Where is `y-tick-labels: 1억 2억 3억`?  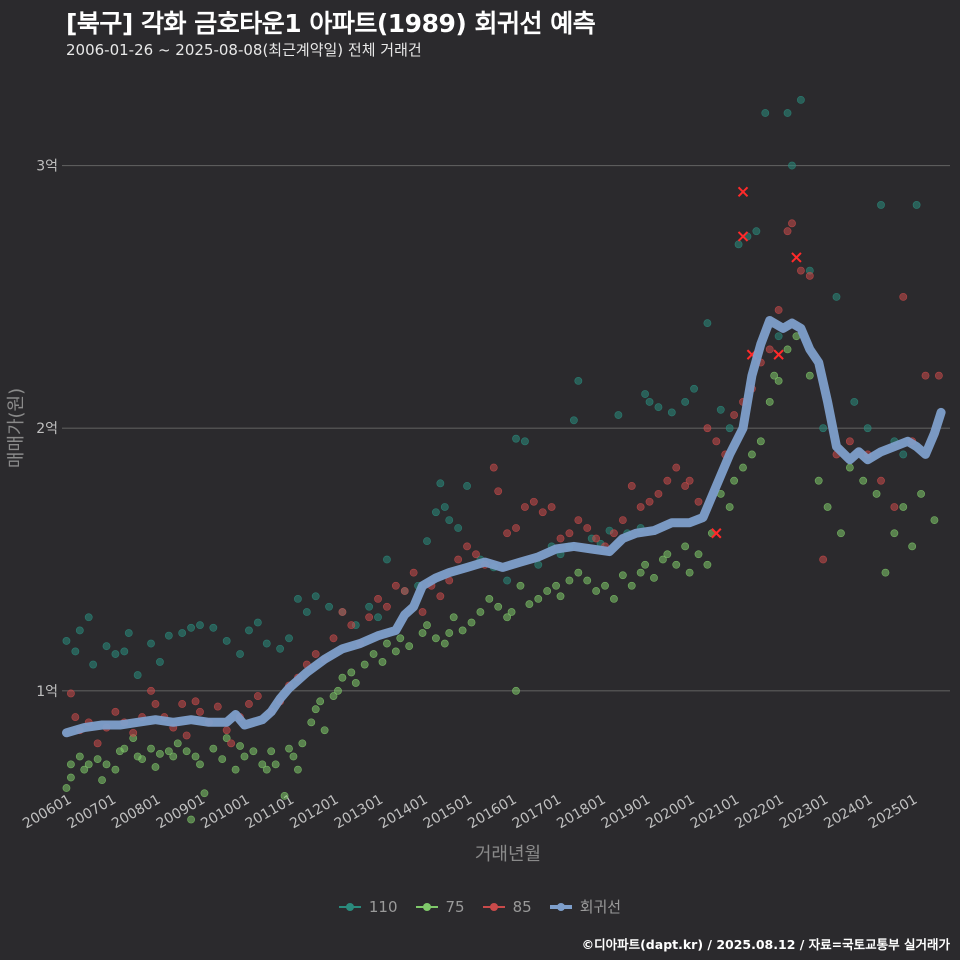 y-tick-labels: 1억 2억 3억 is located at coordinates (47, 429).